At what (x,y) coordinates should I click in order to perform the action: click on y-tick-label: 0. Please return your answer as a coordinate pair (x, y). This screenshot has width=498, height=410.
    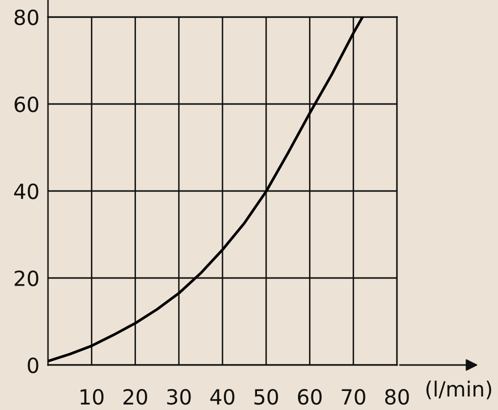
    Looking at the image, I should click on (33, 365).